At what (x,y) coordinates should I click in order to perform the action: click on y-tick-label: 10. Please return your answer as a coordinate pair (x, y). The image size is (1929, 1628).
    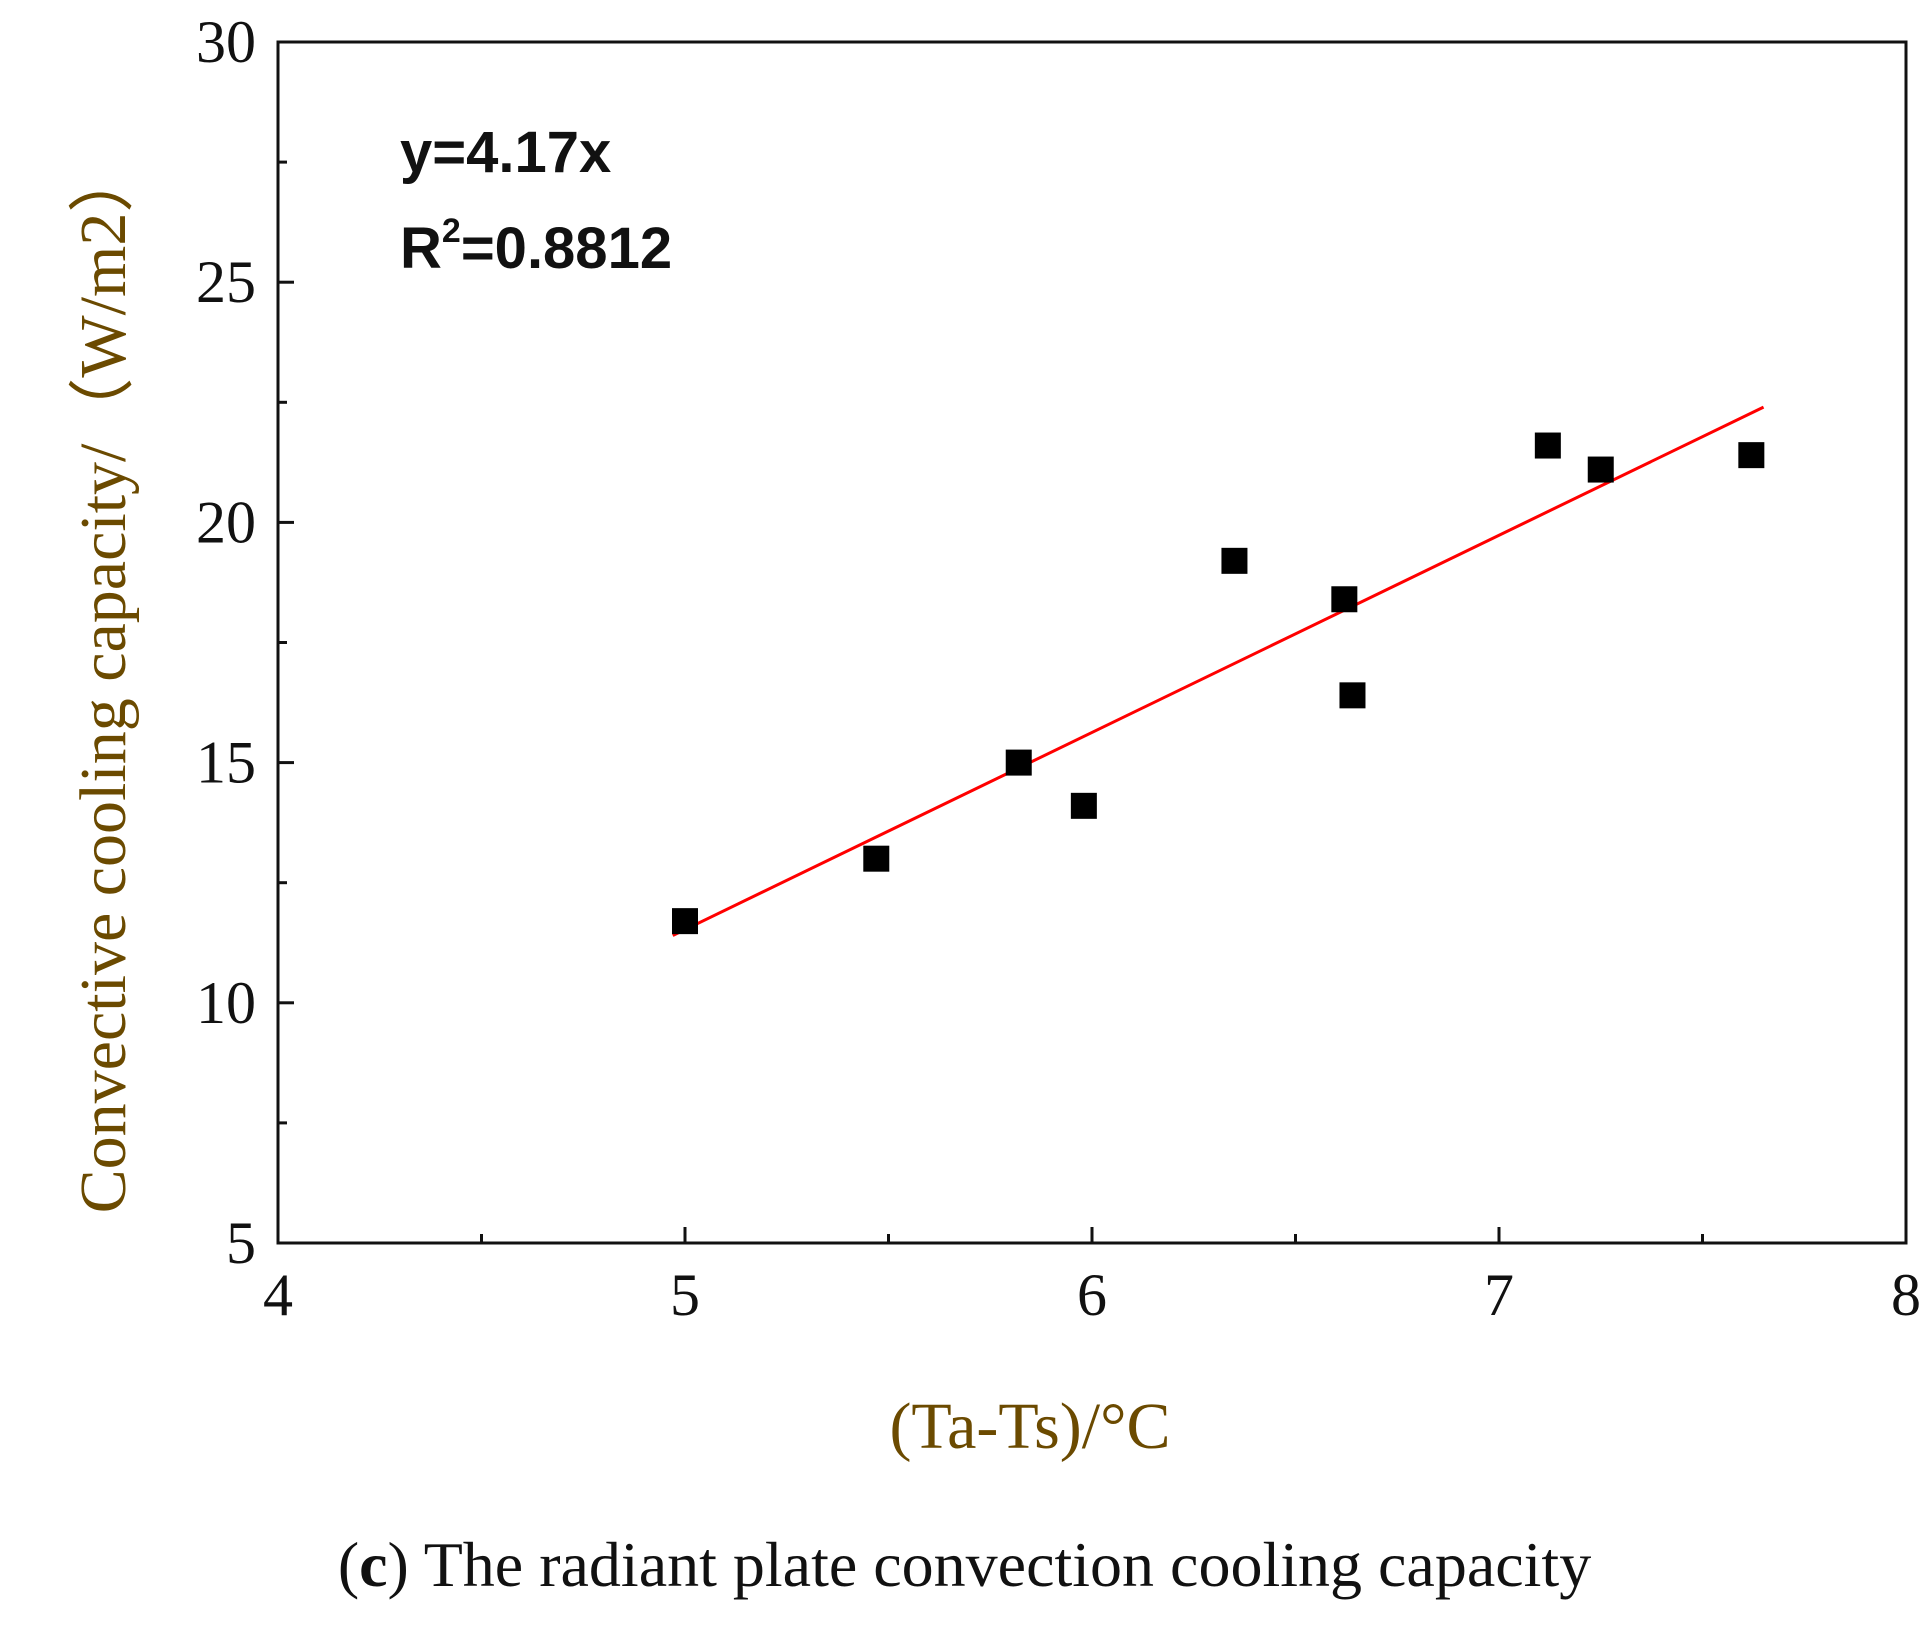
    Looking at the image, I should click on (226, 1003).